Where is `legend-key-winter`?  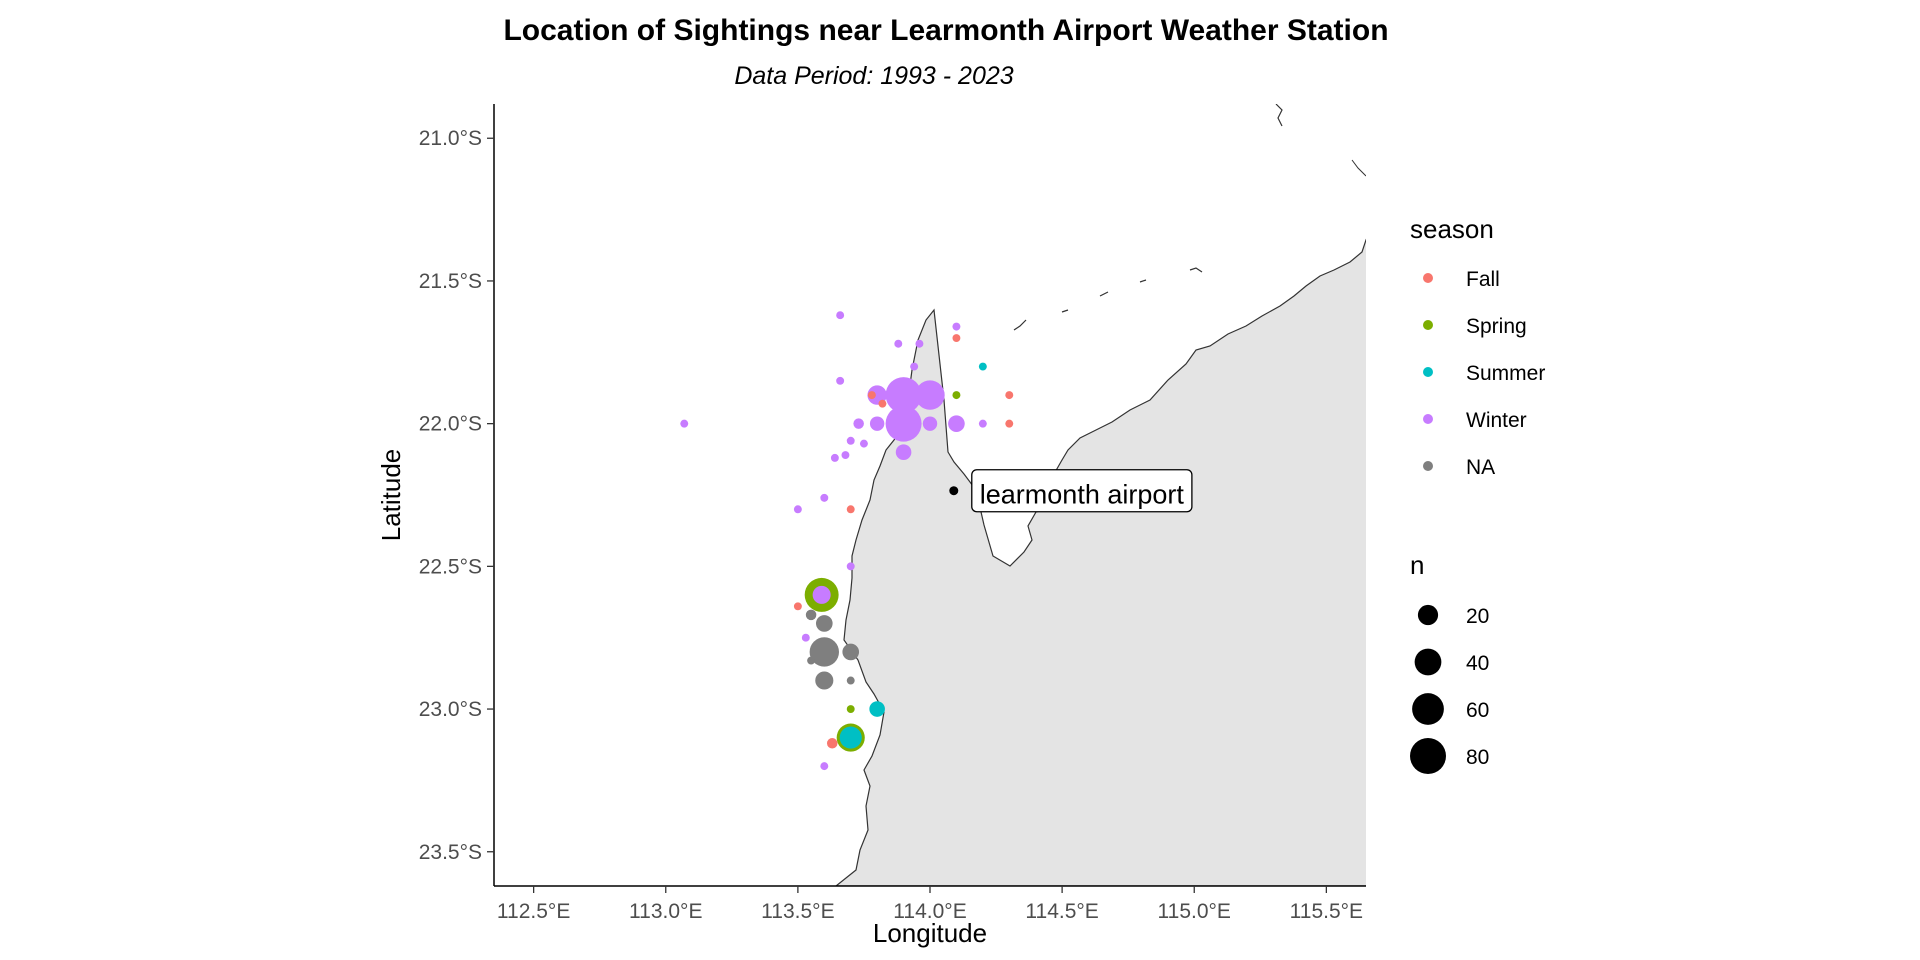
legend-key-winter is located at coordinates (1428, 419).